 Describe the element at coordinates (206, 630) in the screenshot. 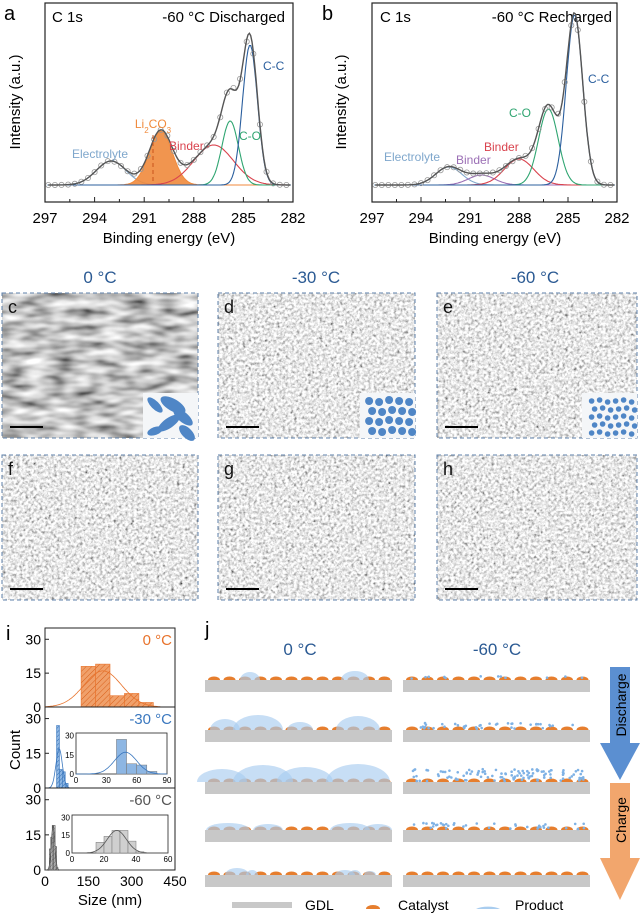

I see `panel-label-j: j` at that location.